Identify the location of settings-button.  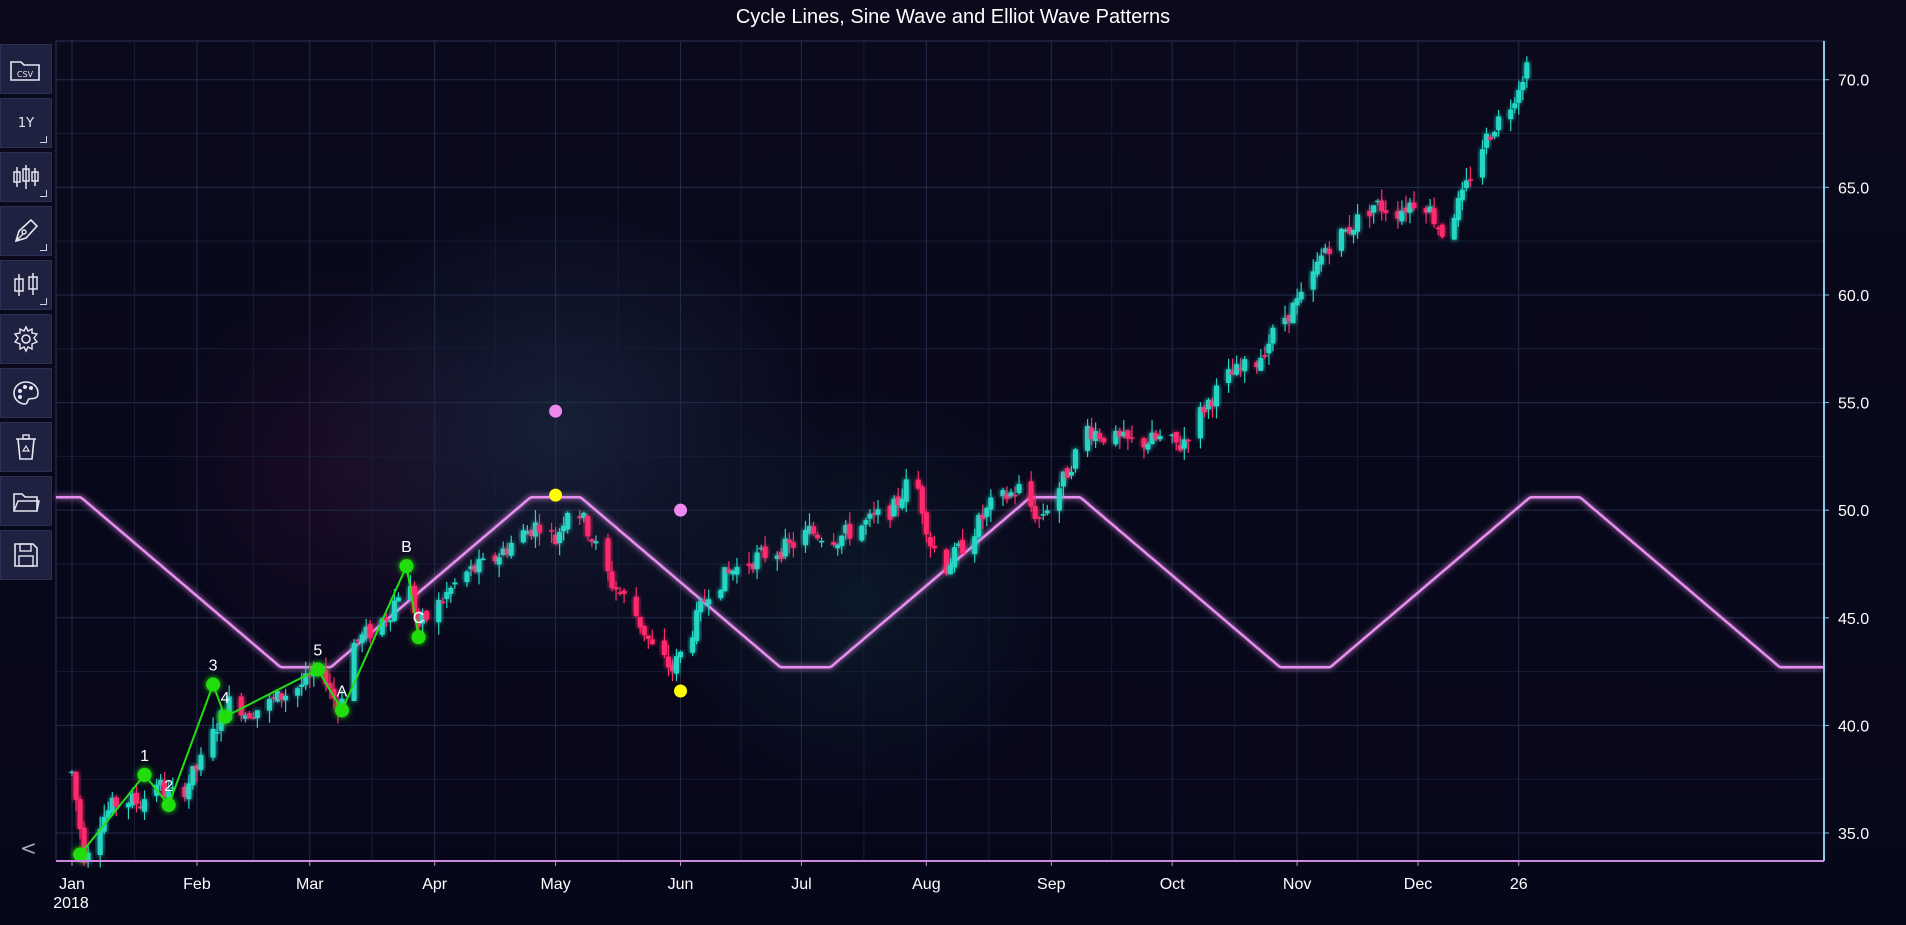
(26, 339).